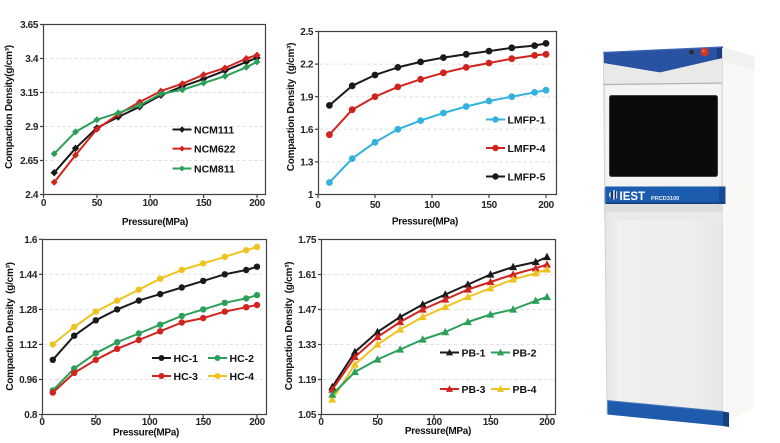 The height and width of the screenshot is (443, 780). Describe the element at coordinates (307, 163) in the screenshot. I see `svg-text: 1.3` at that location.